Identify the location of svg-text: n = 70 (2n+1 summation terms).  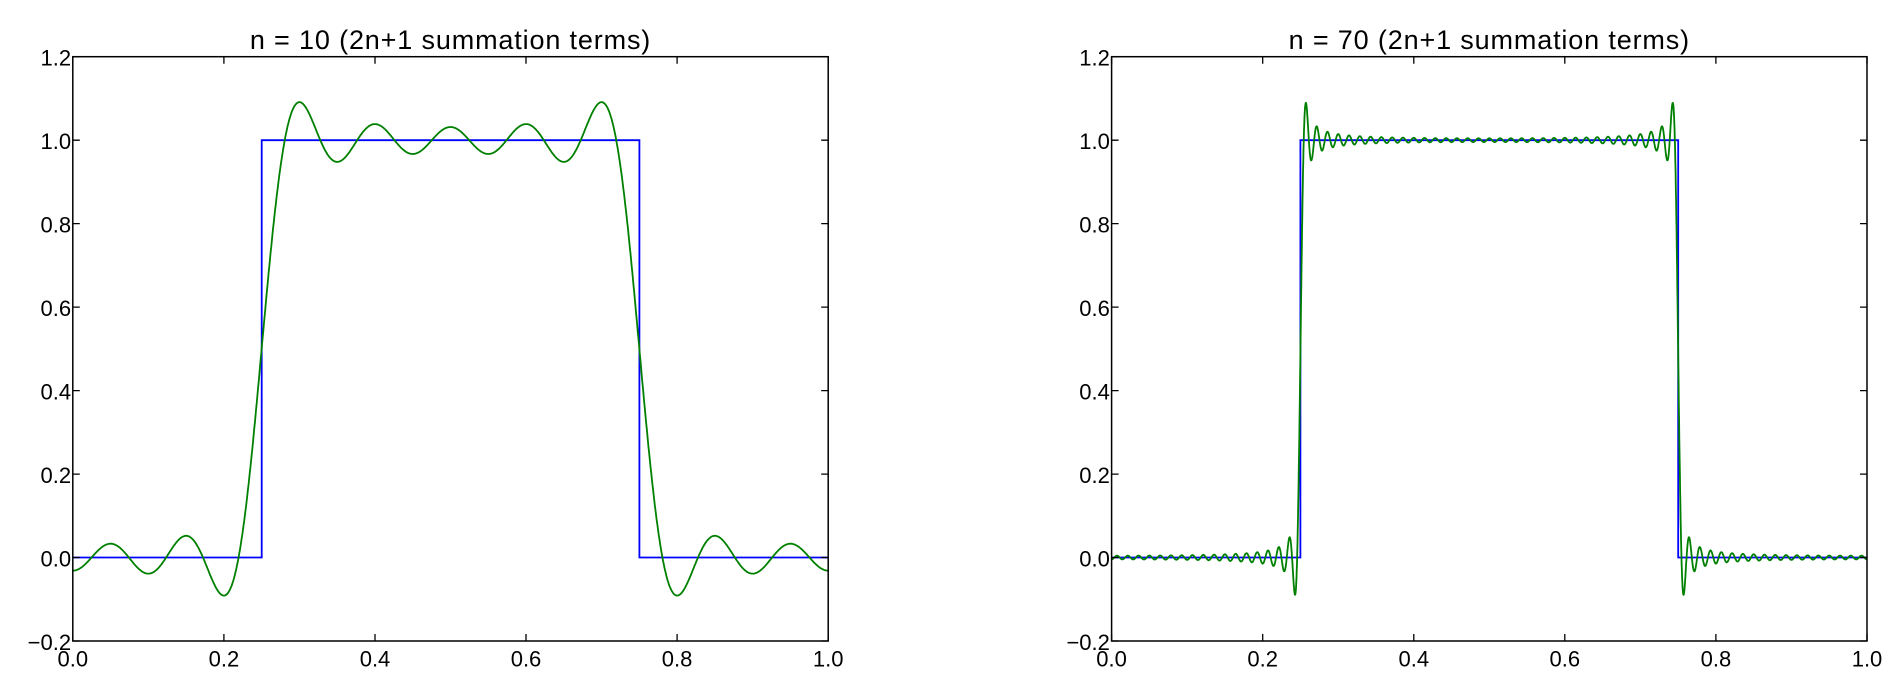
(1489, 40).